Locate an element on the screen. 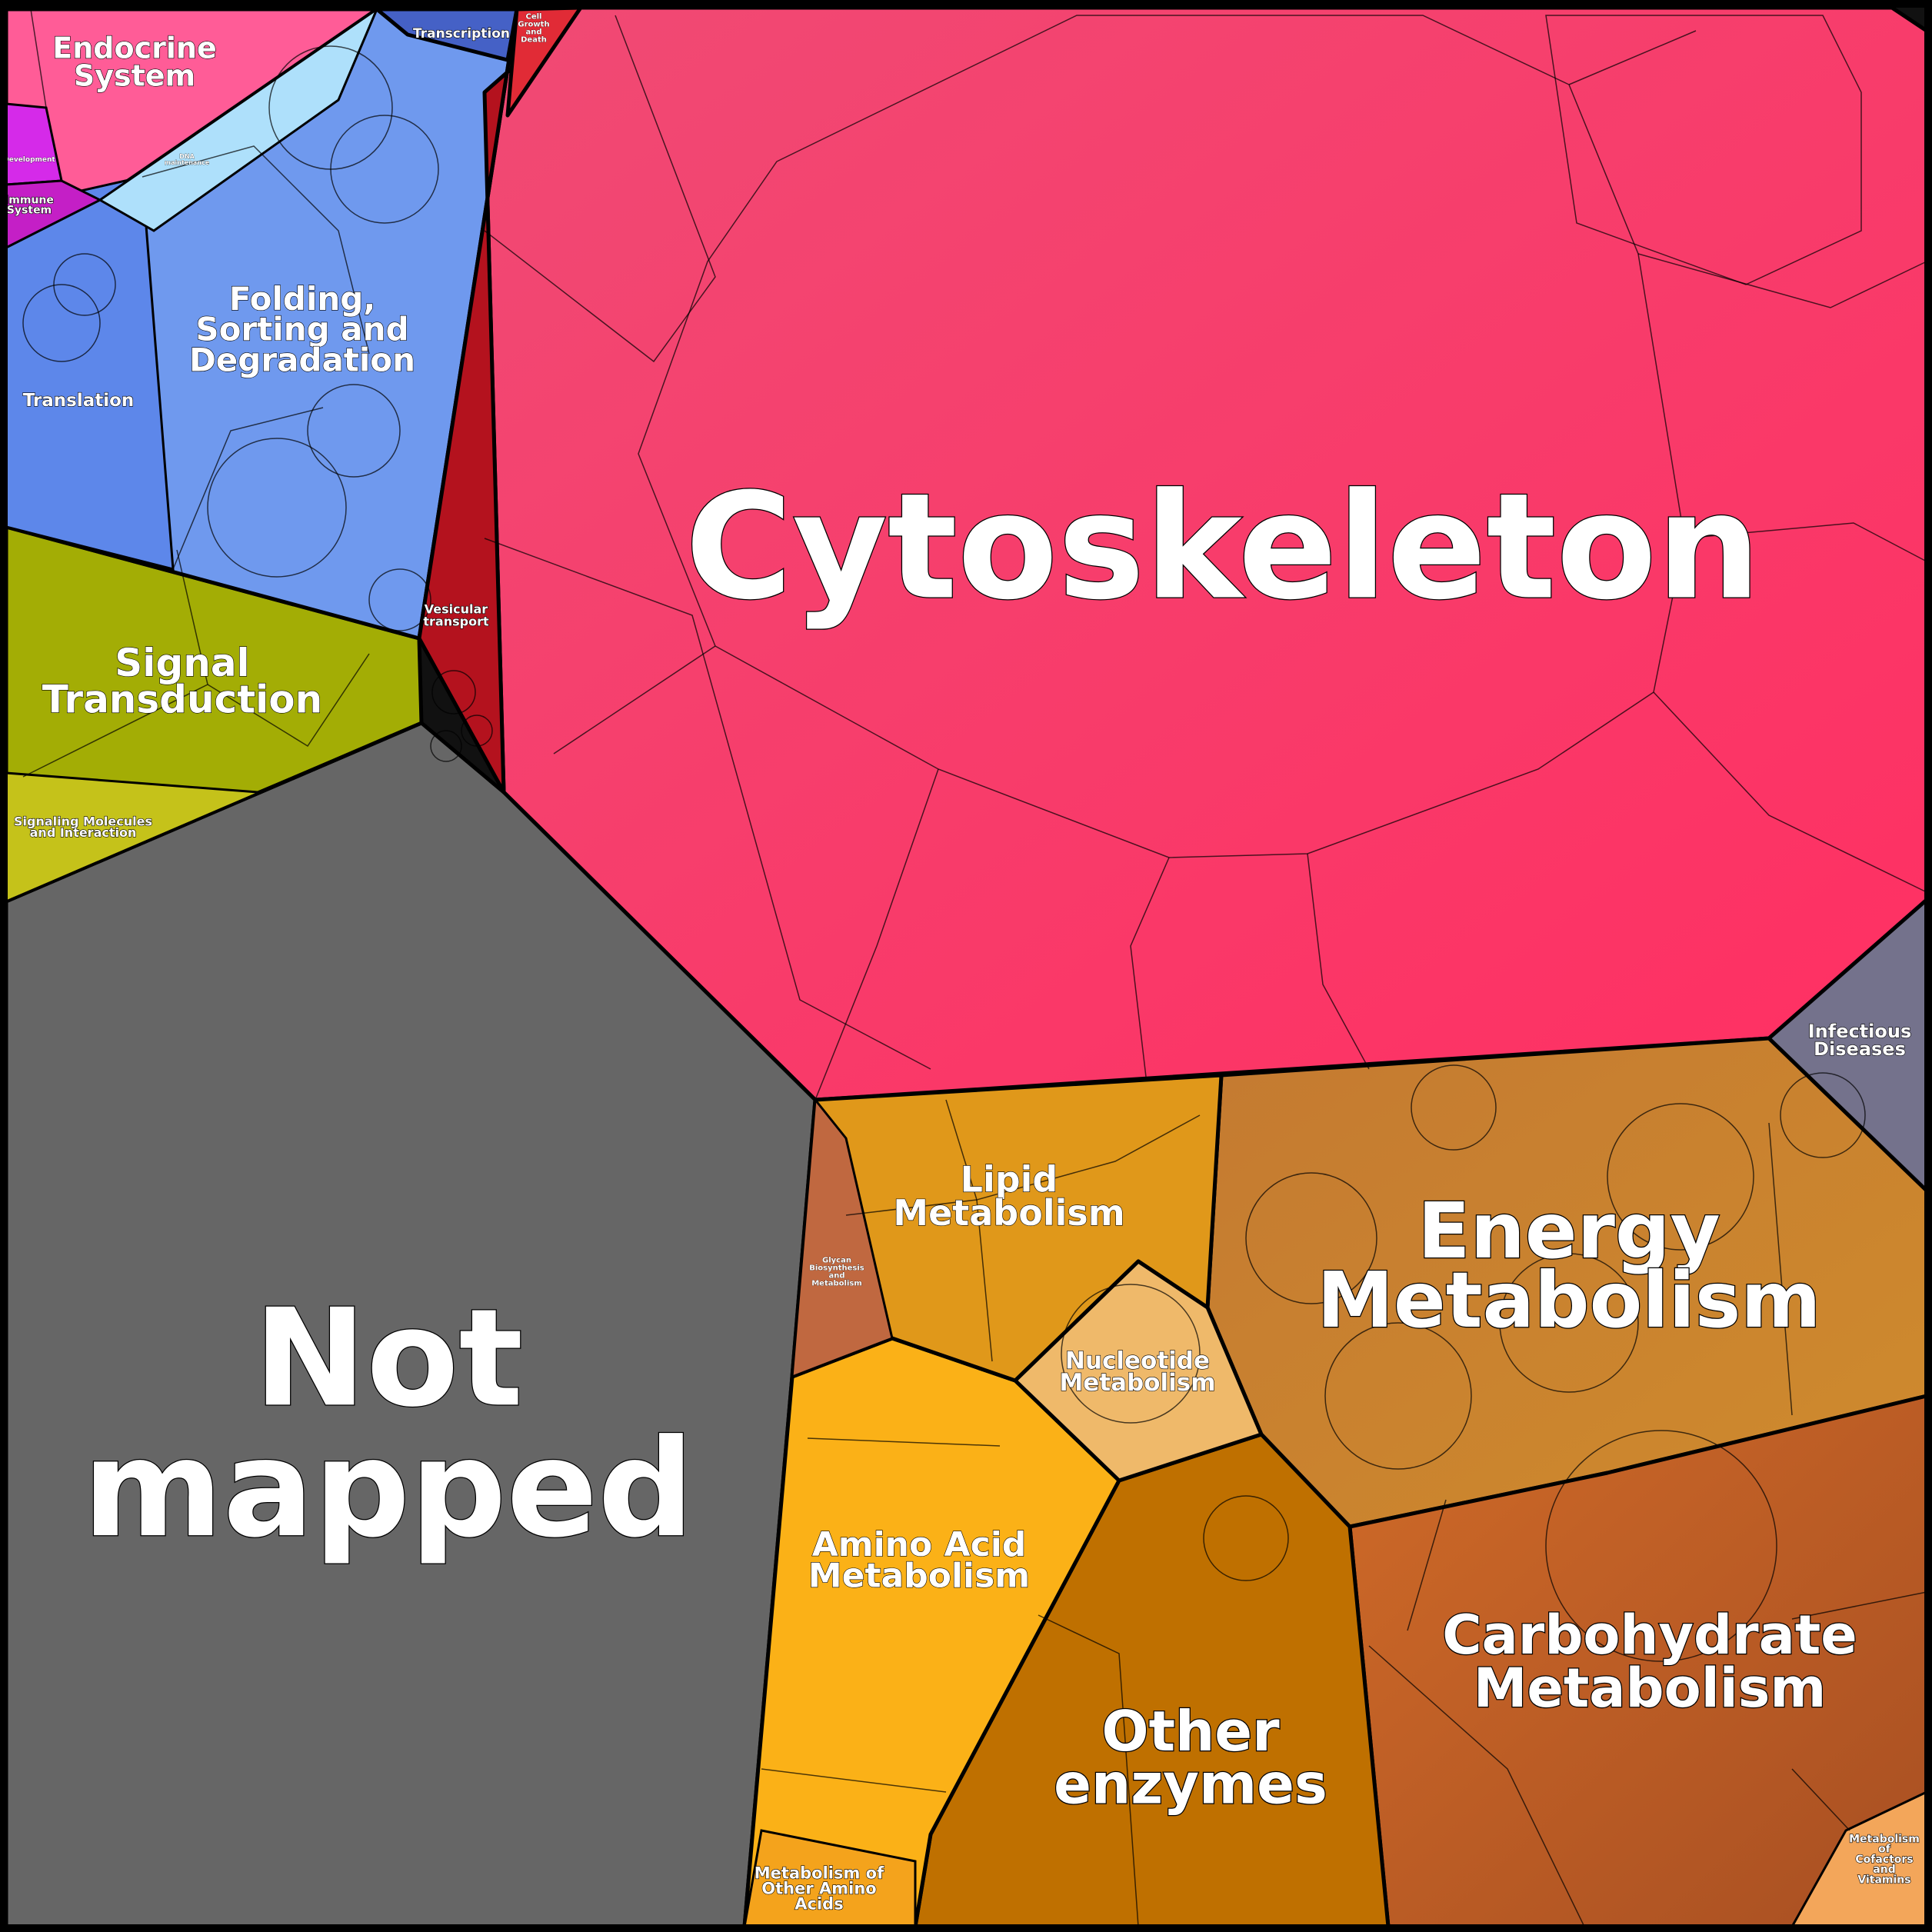  label-immune: Immune System is located at coordinates (29, 205).